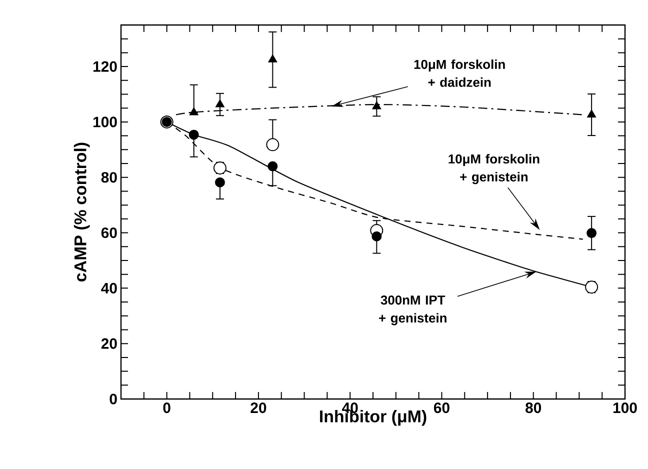  I want to click on x-tick-label: 80, so click(534, 408).